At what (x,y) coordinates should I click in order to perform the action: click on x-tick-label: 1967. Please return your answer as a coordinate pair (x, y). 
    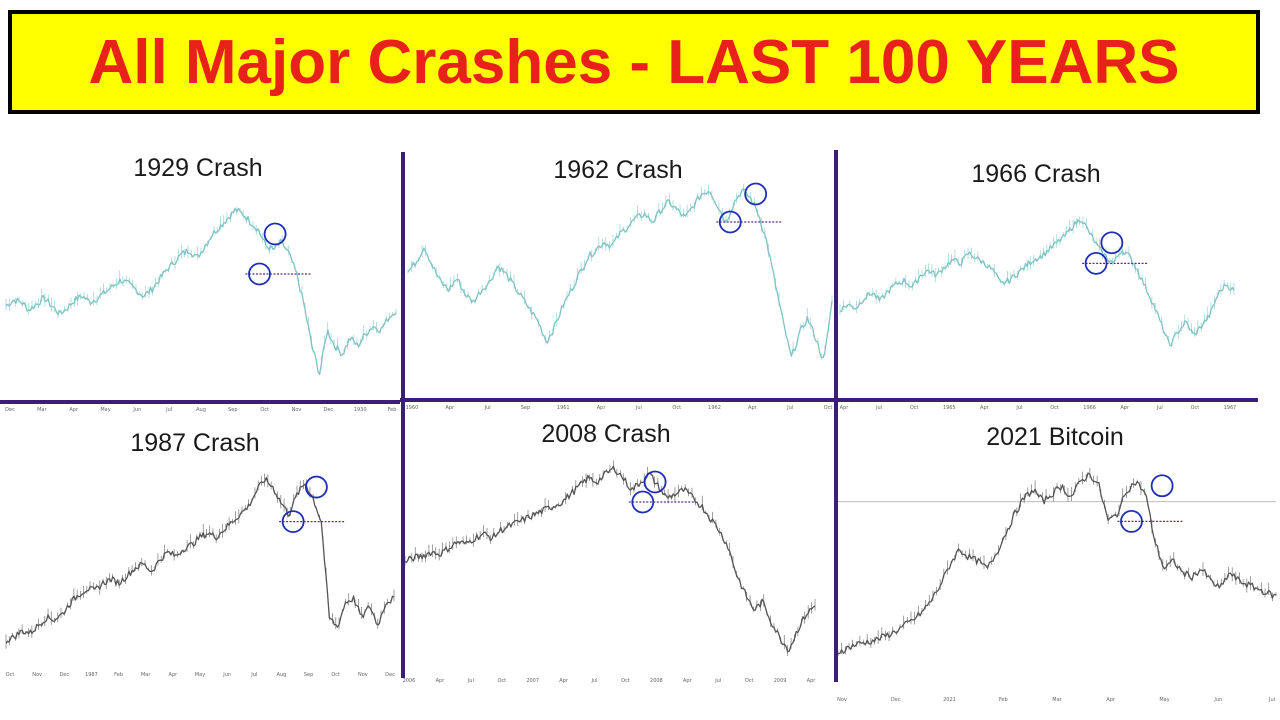
    Looking at the image, I should click on (1230, 408).